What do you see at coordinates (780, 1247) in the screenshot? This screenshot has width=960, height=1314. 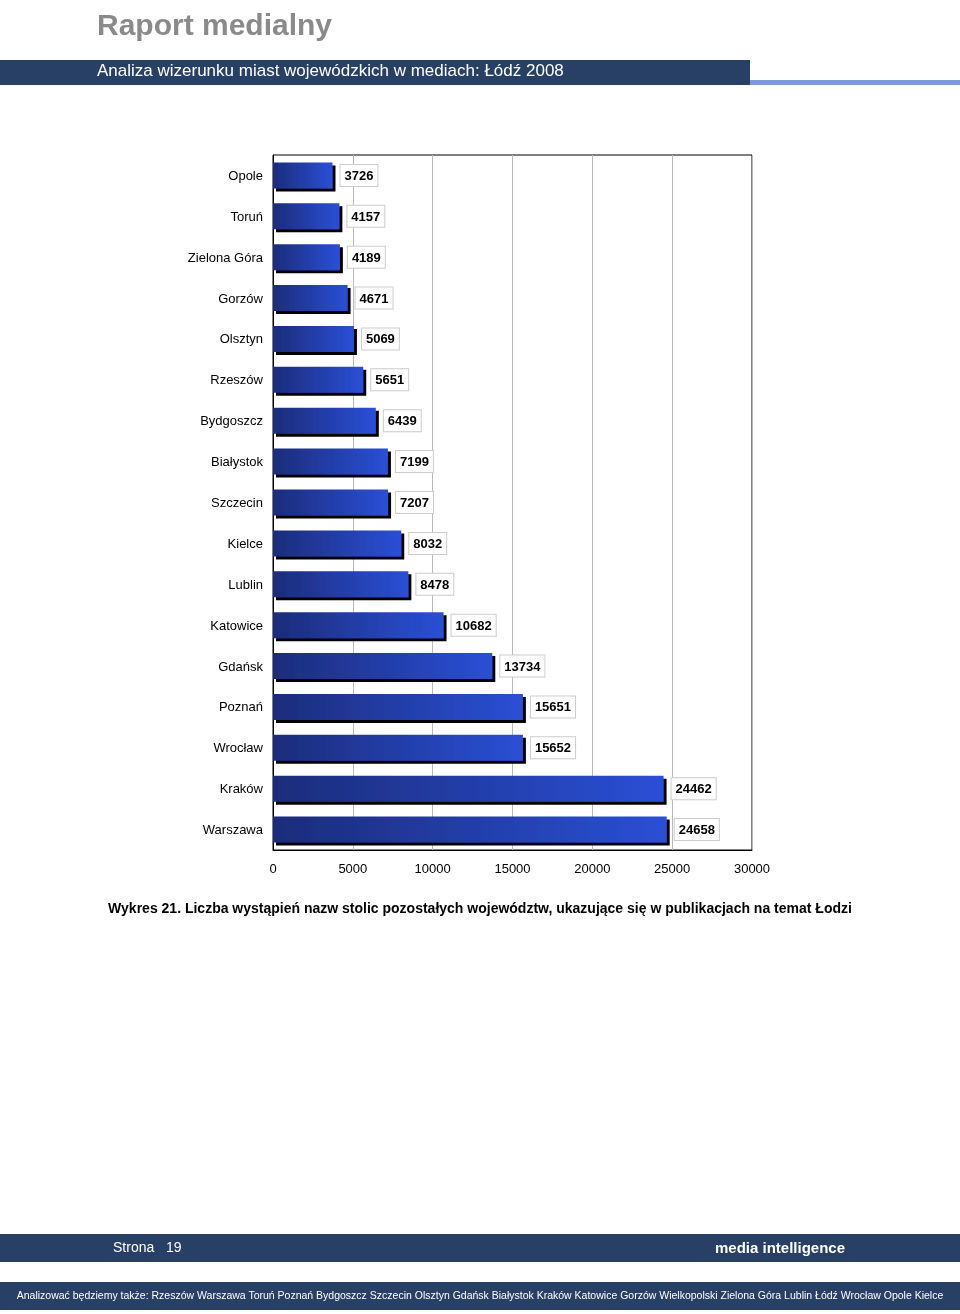 I see `text: media intelligence` at bounding box center [780, 1247].